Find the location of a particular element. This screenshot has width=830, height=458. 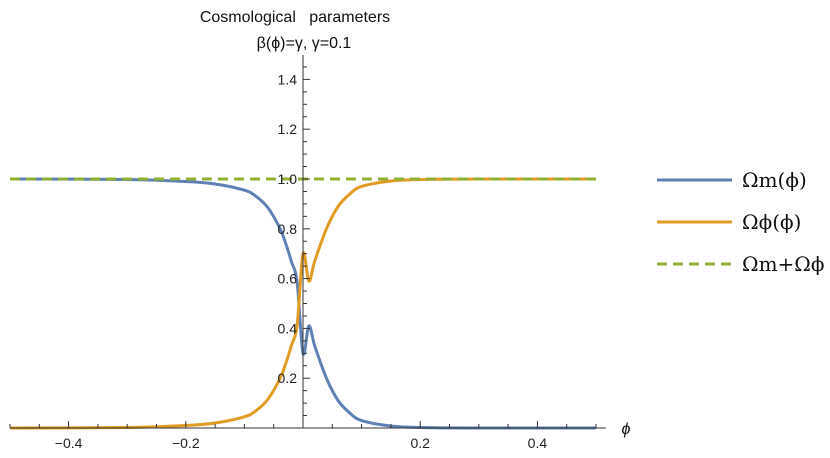

x-tick-label: 0.4 is located at coordinates (538, 443).